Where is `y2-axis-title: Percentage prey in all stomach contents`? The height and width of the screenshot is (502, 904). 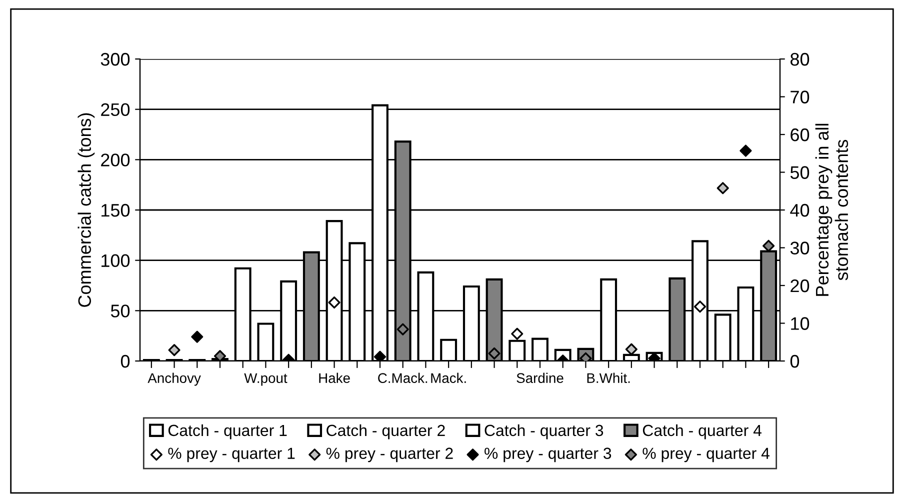
y2-axis-title: Percentage prey in all stomach contents is located at coordinates (831, 210).